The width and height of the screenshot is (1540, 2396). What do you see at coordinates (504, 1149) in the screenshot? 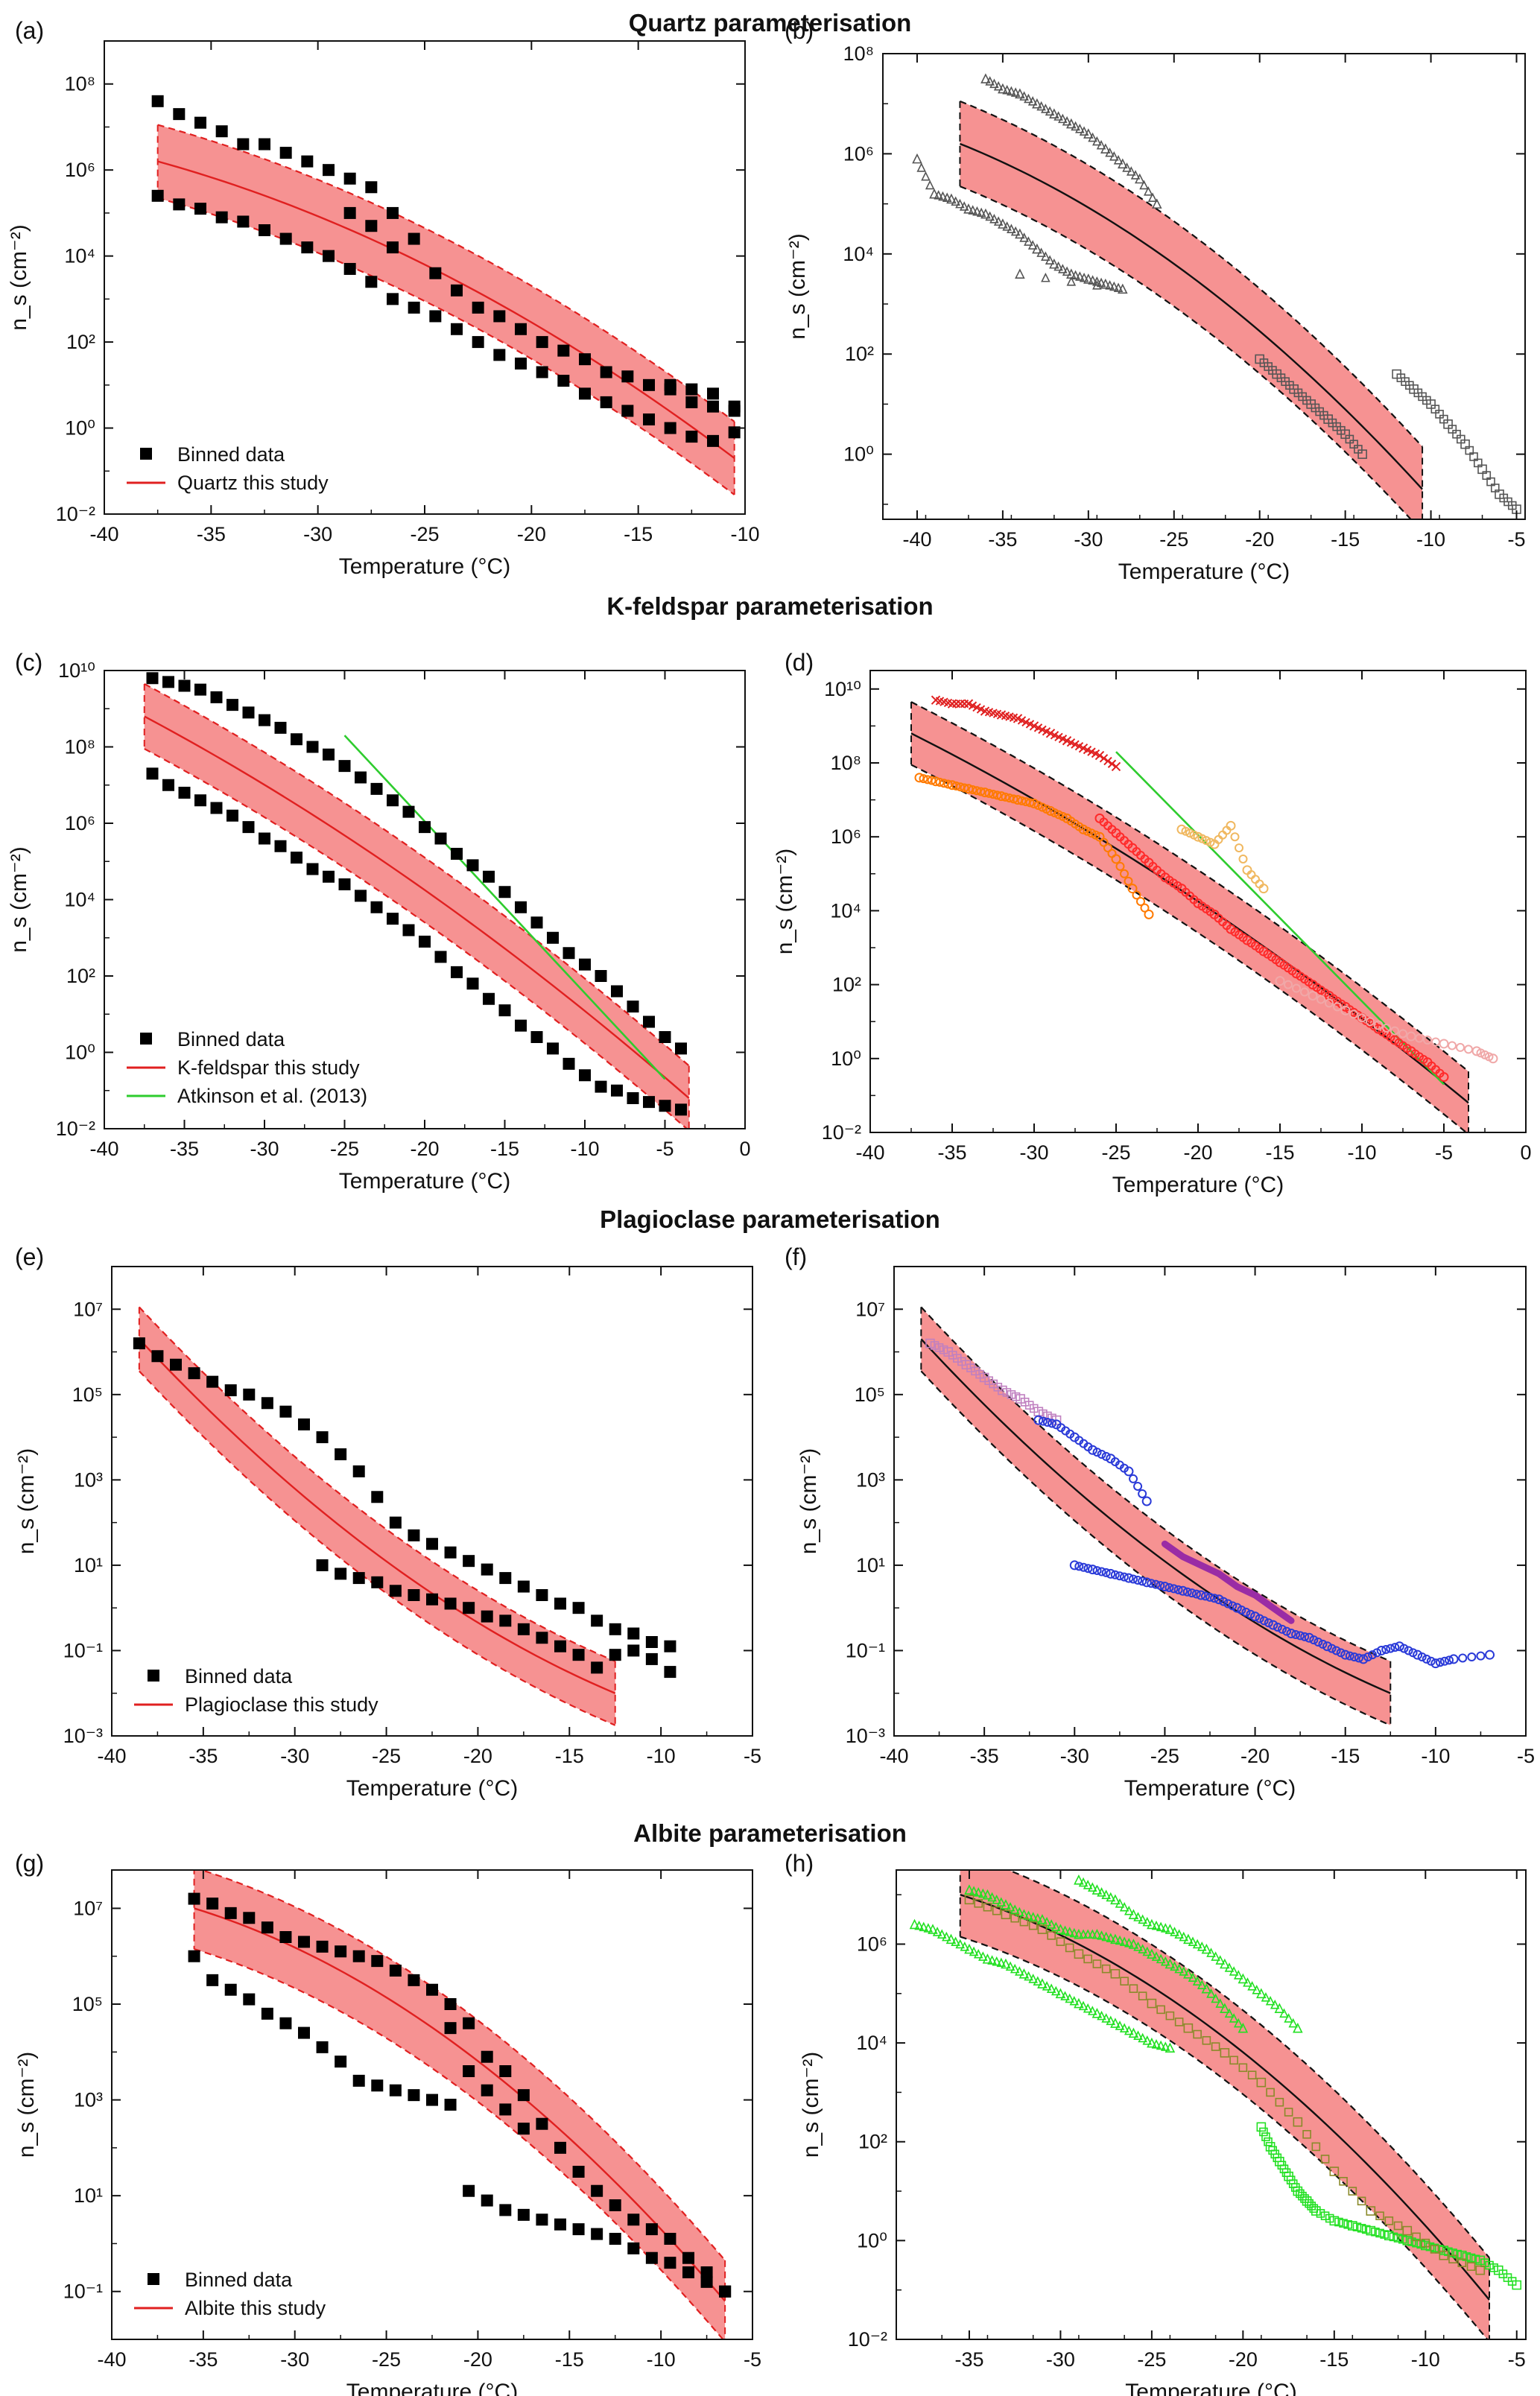
I see `x-tick-label: -15` at bounding box center [504, 1149].